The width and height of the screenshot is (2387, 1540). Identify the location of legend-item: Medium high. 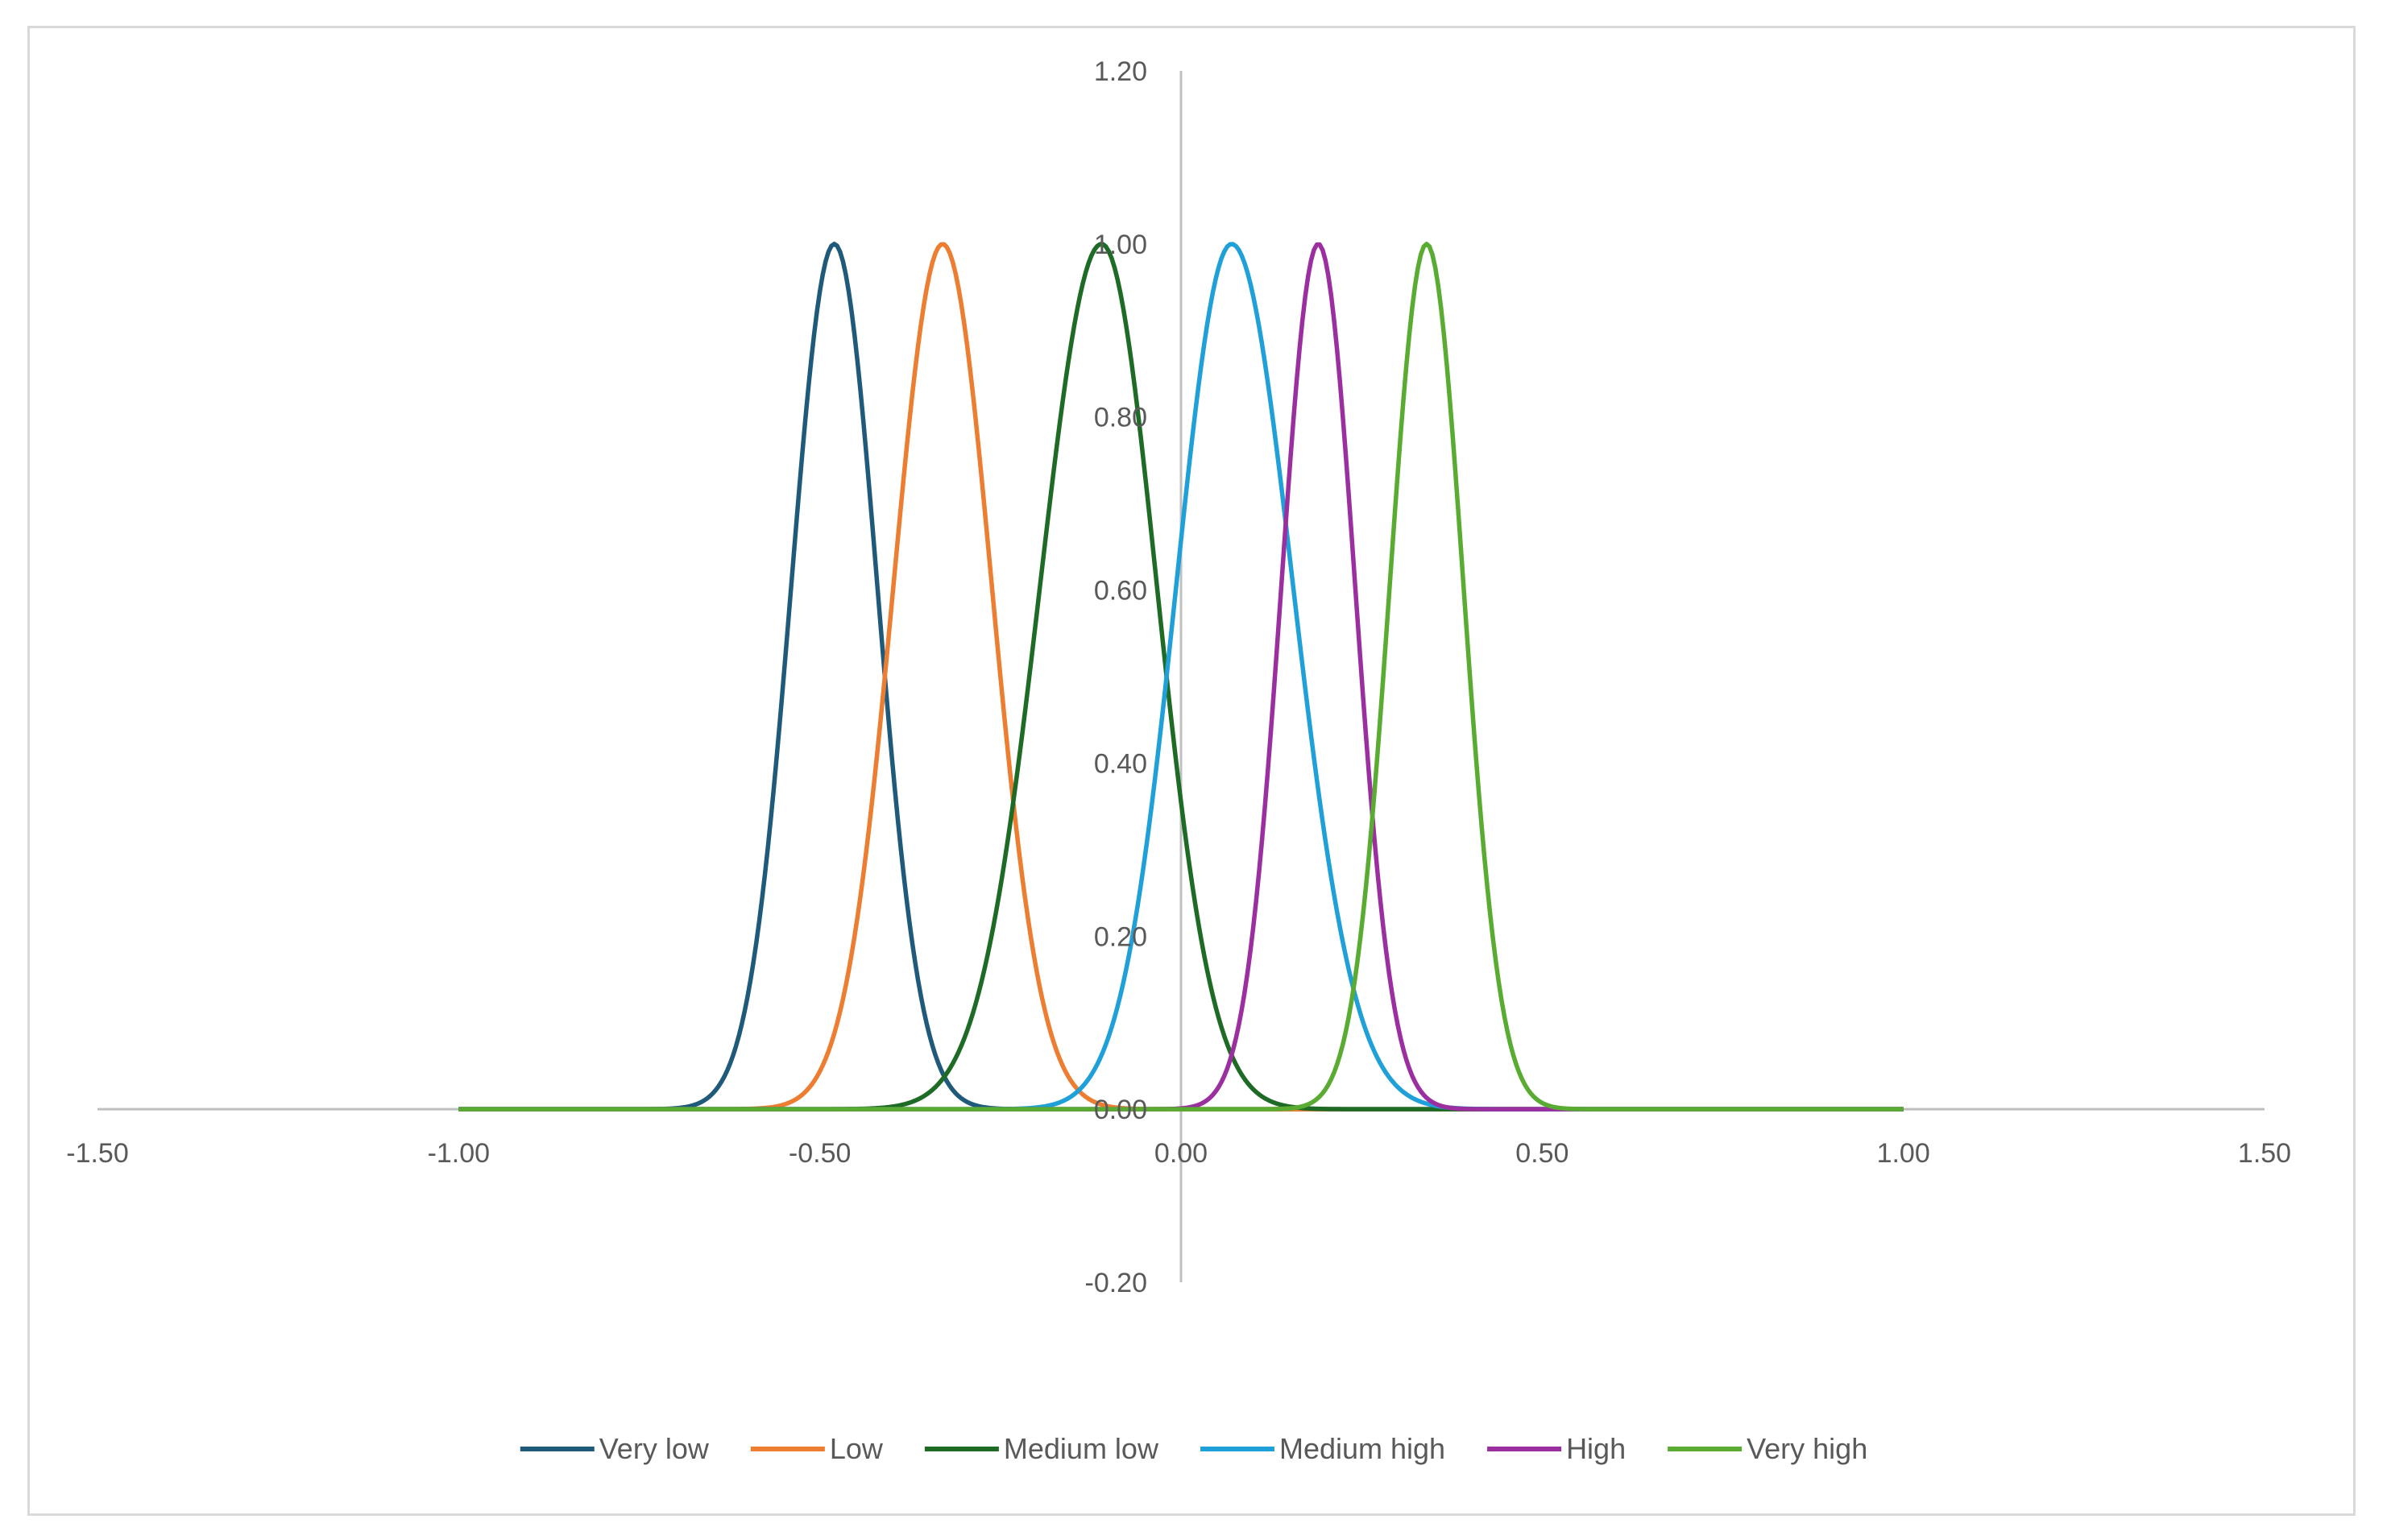
(1322, 1448).